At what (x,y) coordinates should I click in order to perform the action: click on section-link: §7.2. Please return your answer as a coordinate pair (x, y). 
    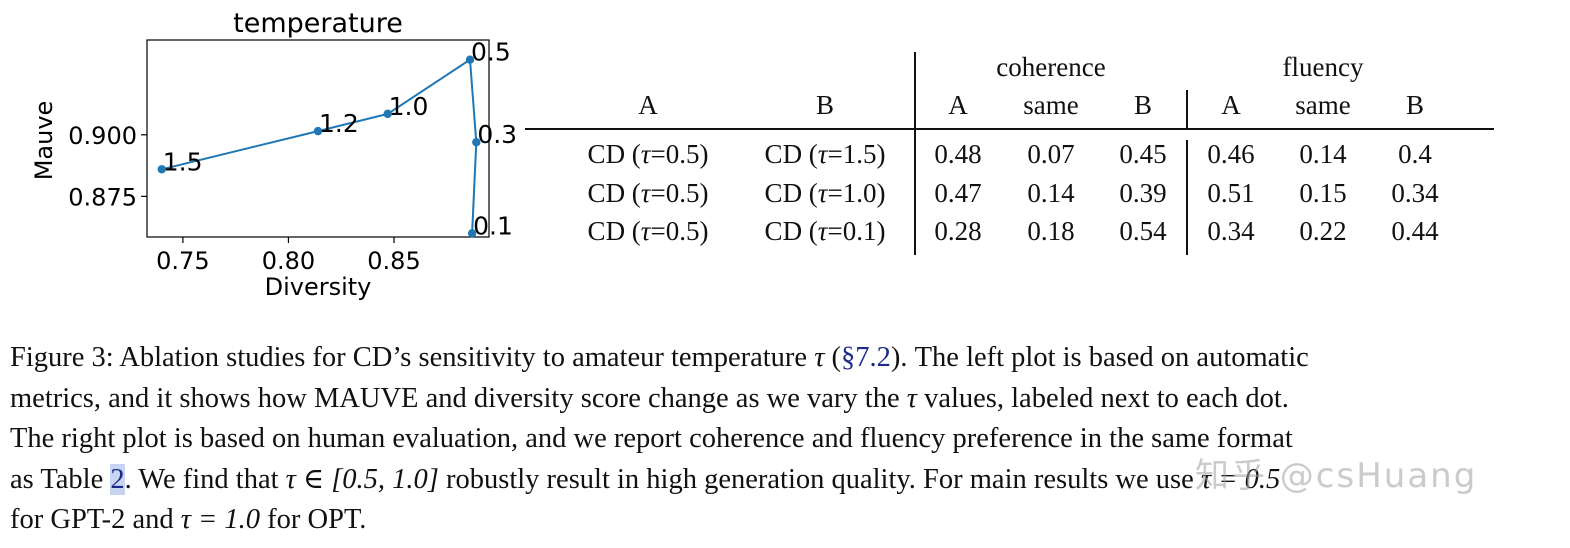
    Looking at the image, I should click on (866, 357).